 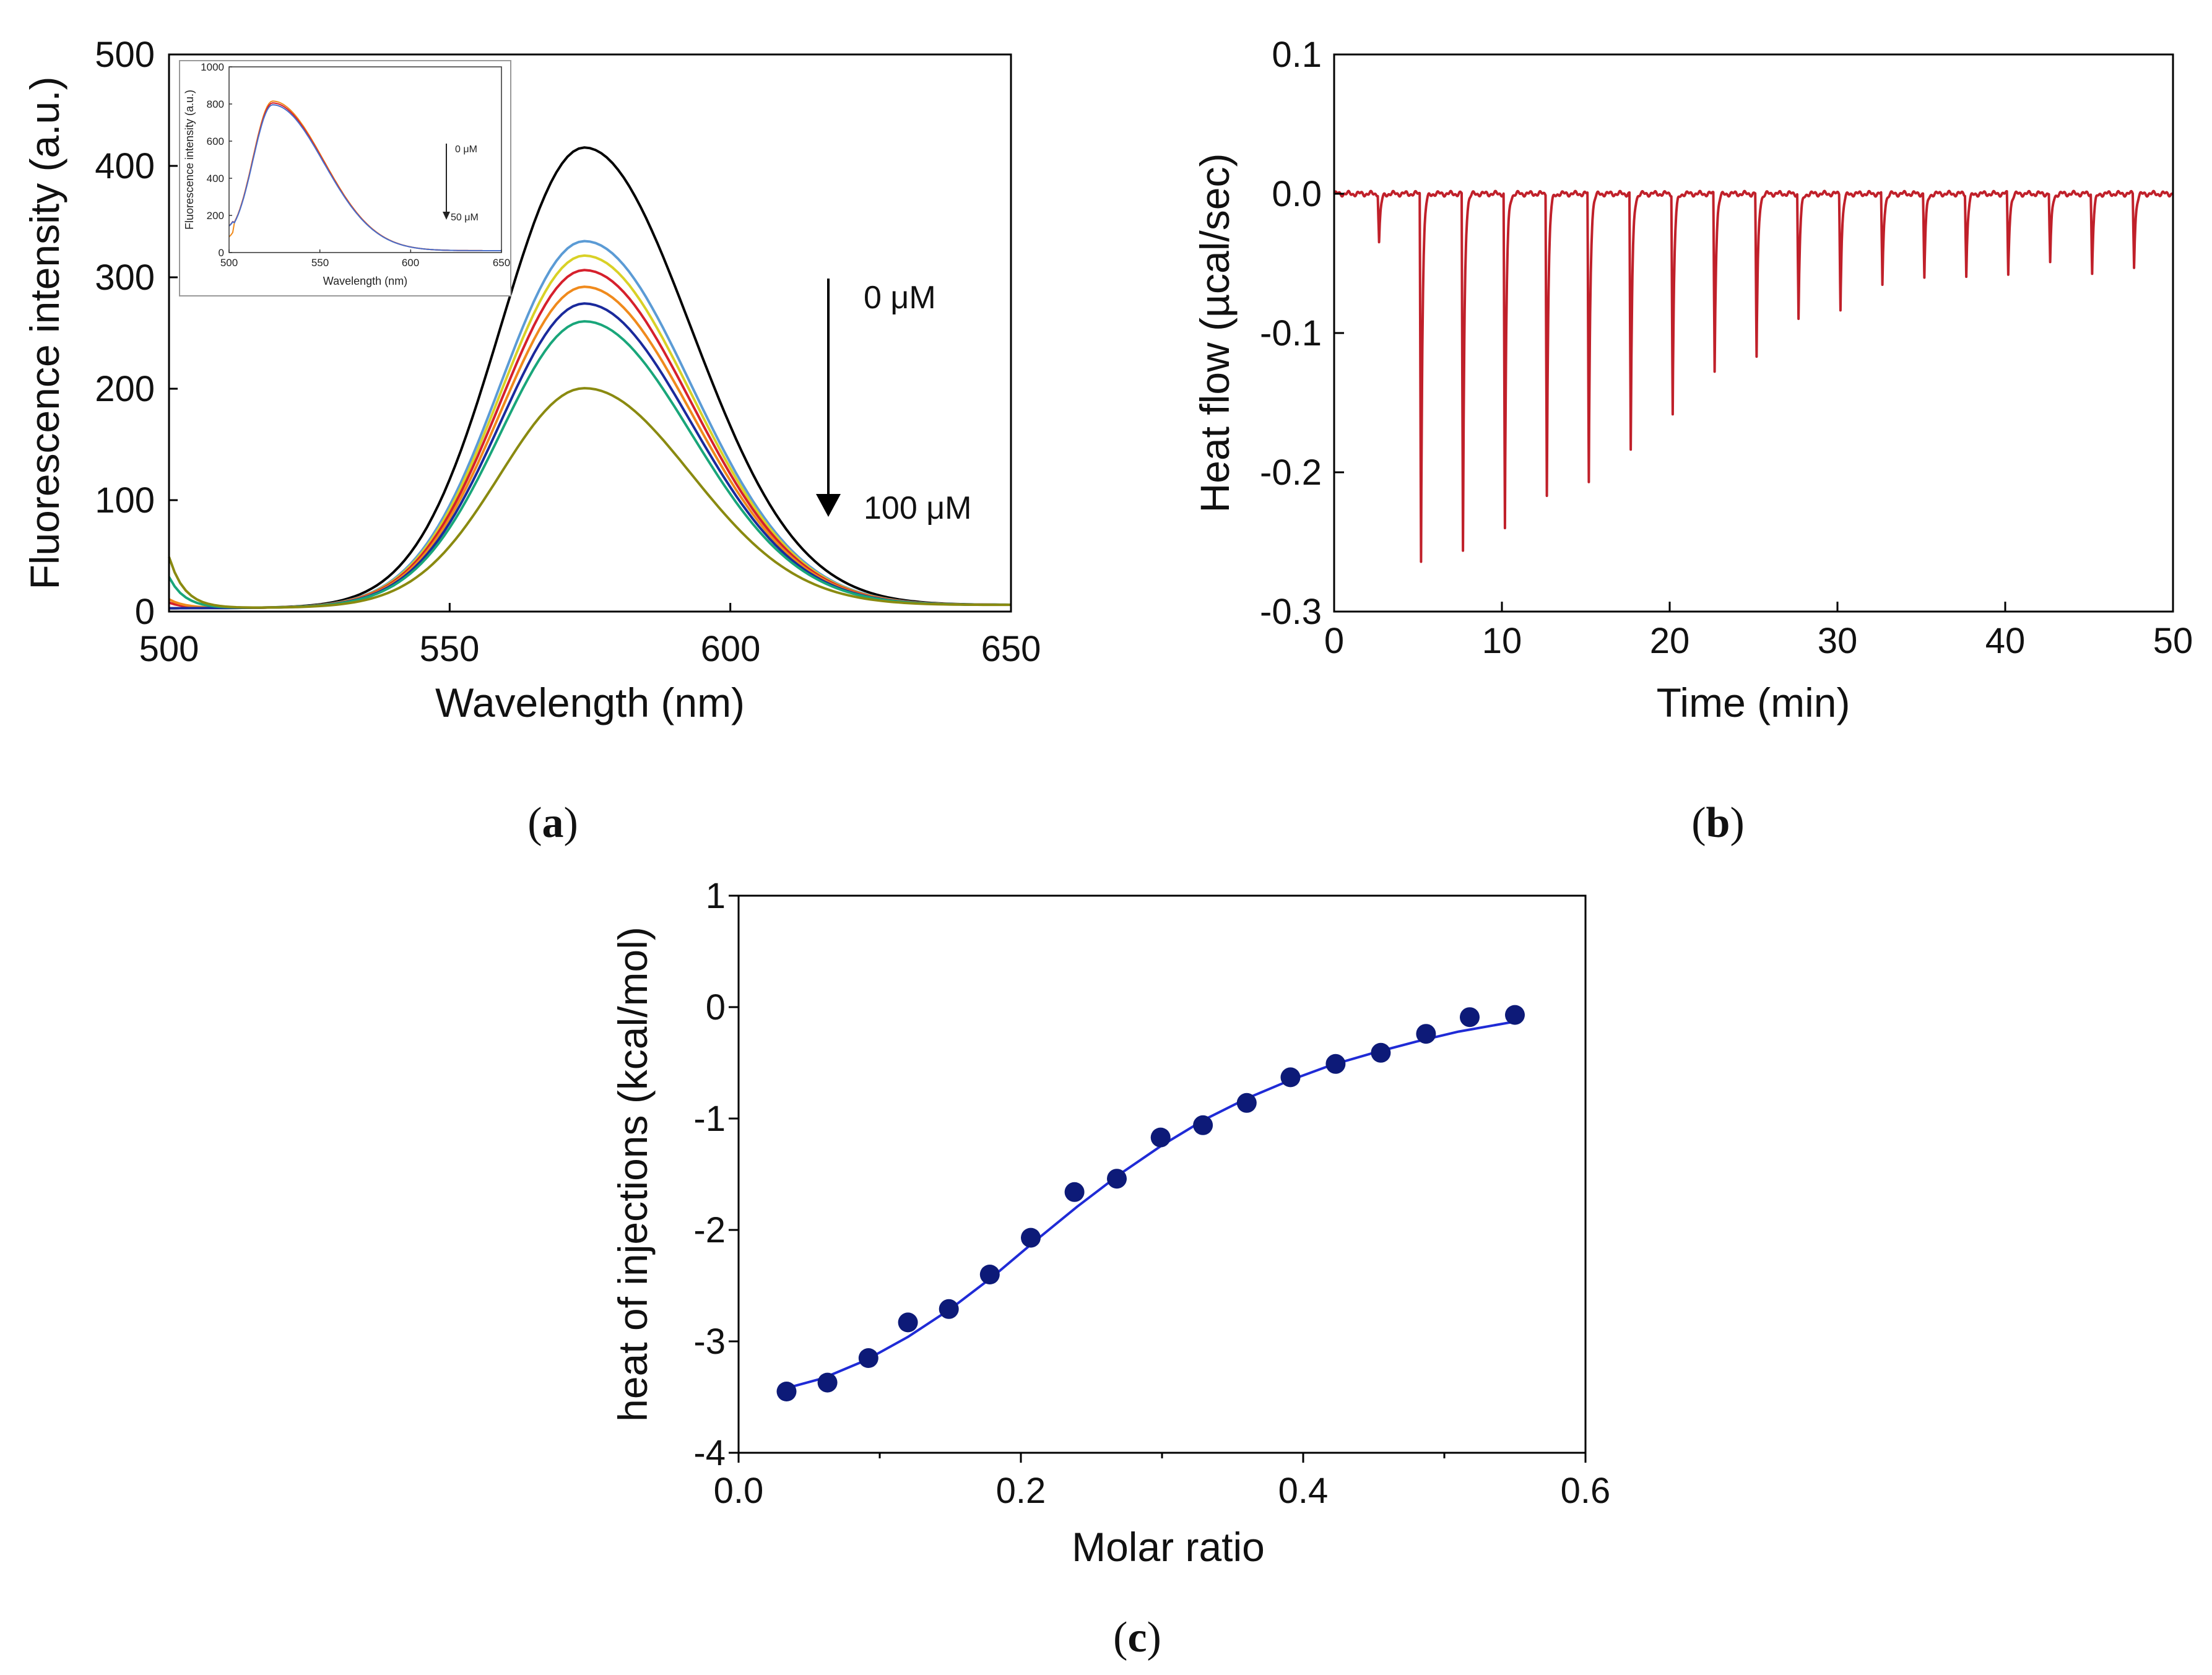 I want to click on panel-a-inset-background, so click(x=345, y=178).